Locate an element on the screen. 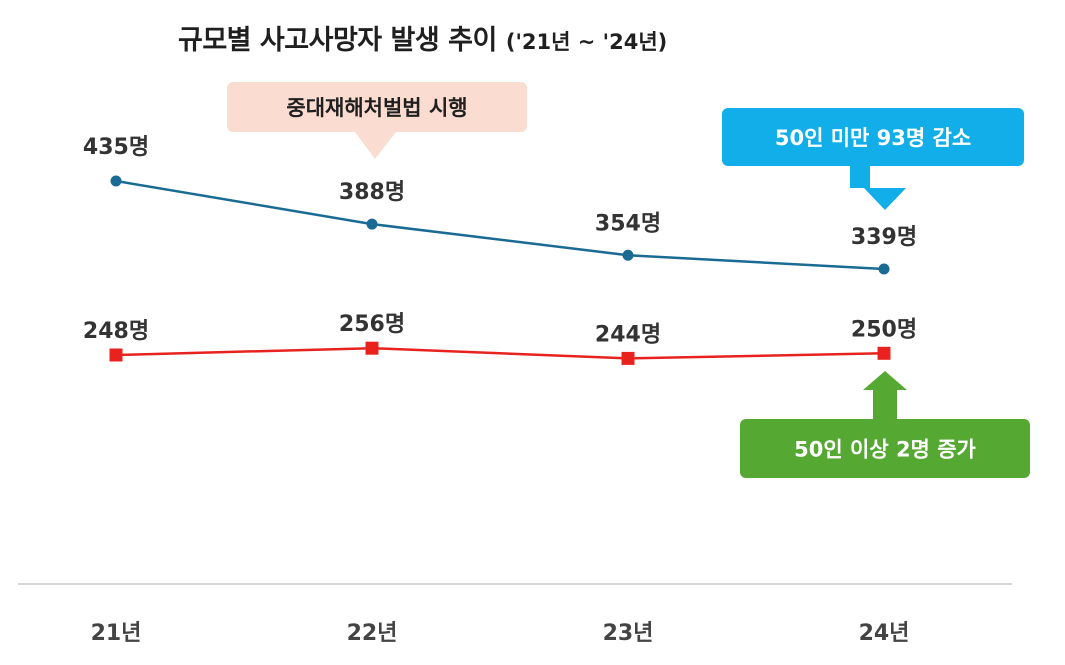 This screenshot has height=665, width=1065. chart-title: 규모별 사고사망자 발생 추이 is located at coordinates (337, 40).